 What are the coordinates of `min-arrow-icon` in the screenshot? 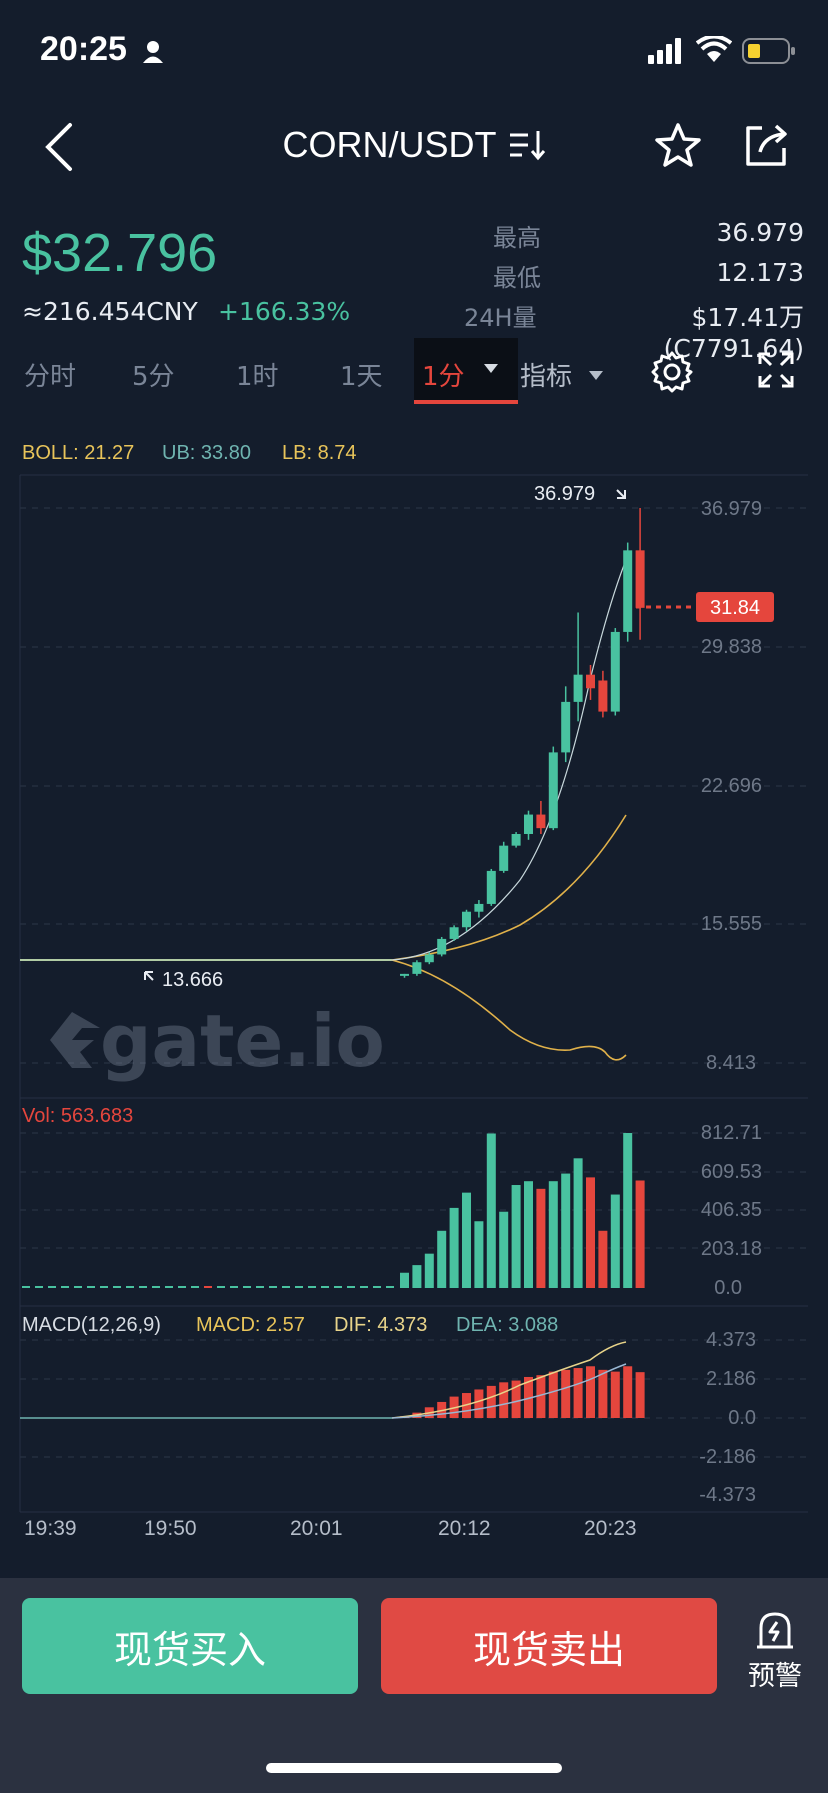 It's located at (149, 976).